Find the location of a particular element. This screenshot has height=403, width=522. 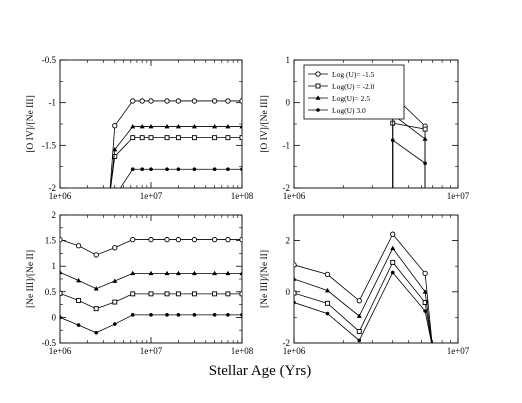

legend-label: Log (U)= -1.5 is located at coordinates (353, 74).